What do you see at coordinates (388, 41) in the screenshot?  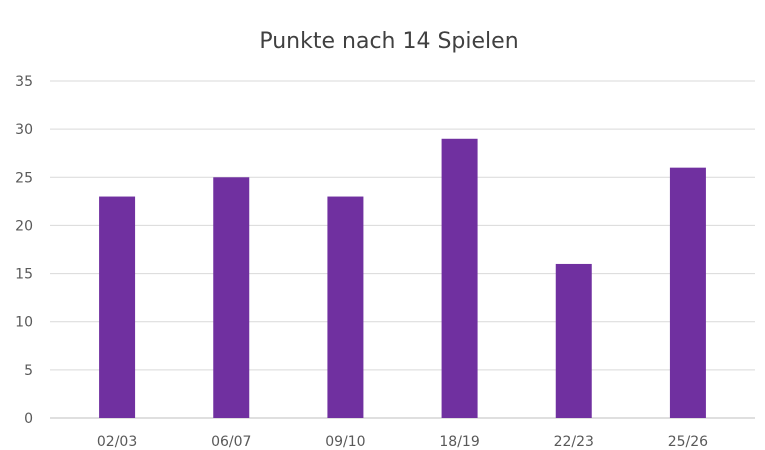 I see `chart-title: Punkte nach 14 Spielen` at bounding box center [388, 41].